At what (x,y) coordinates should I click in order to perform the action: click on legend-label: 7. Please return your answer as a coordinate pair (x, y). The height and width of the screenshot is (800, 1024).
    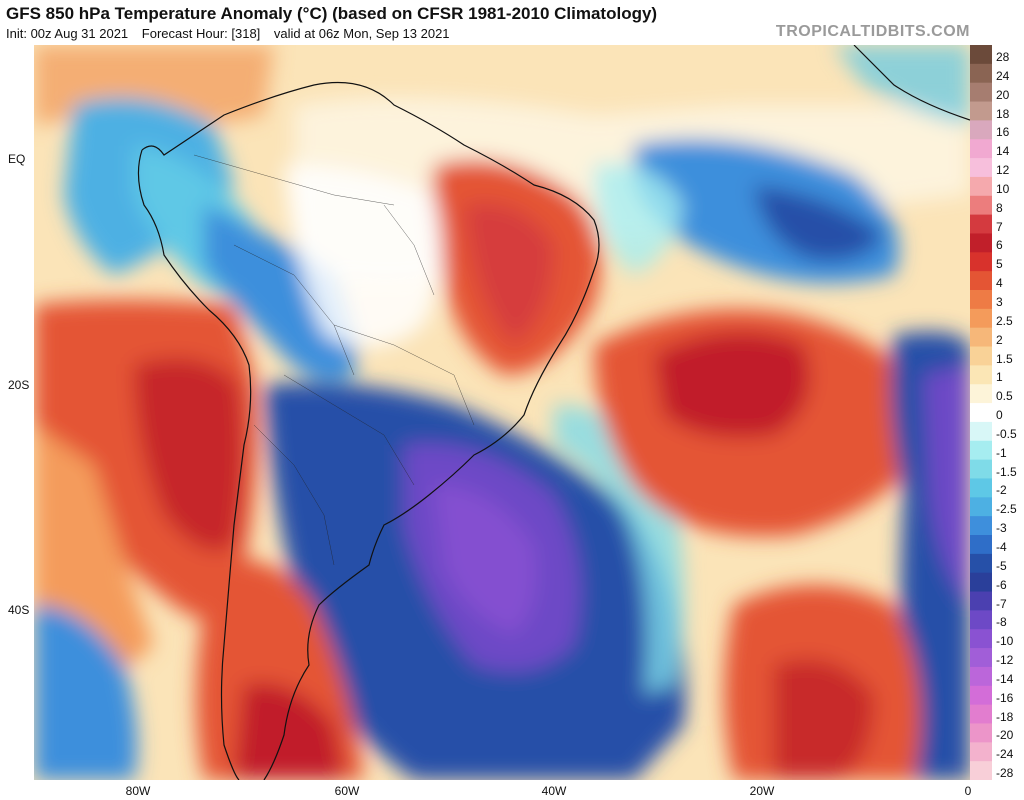
    Looking at the image, I should click on (999, 226).